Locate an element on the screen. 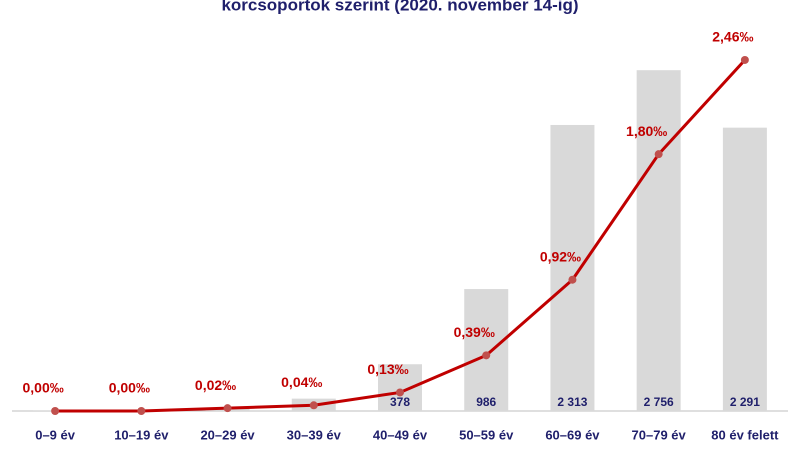  line-value-label: 0,13‰ is located at coordinates (387, 369).